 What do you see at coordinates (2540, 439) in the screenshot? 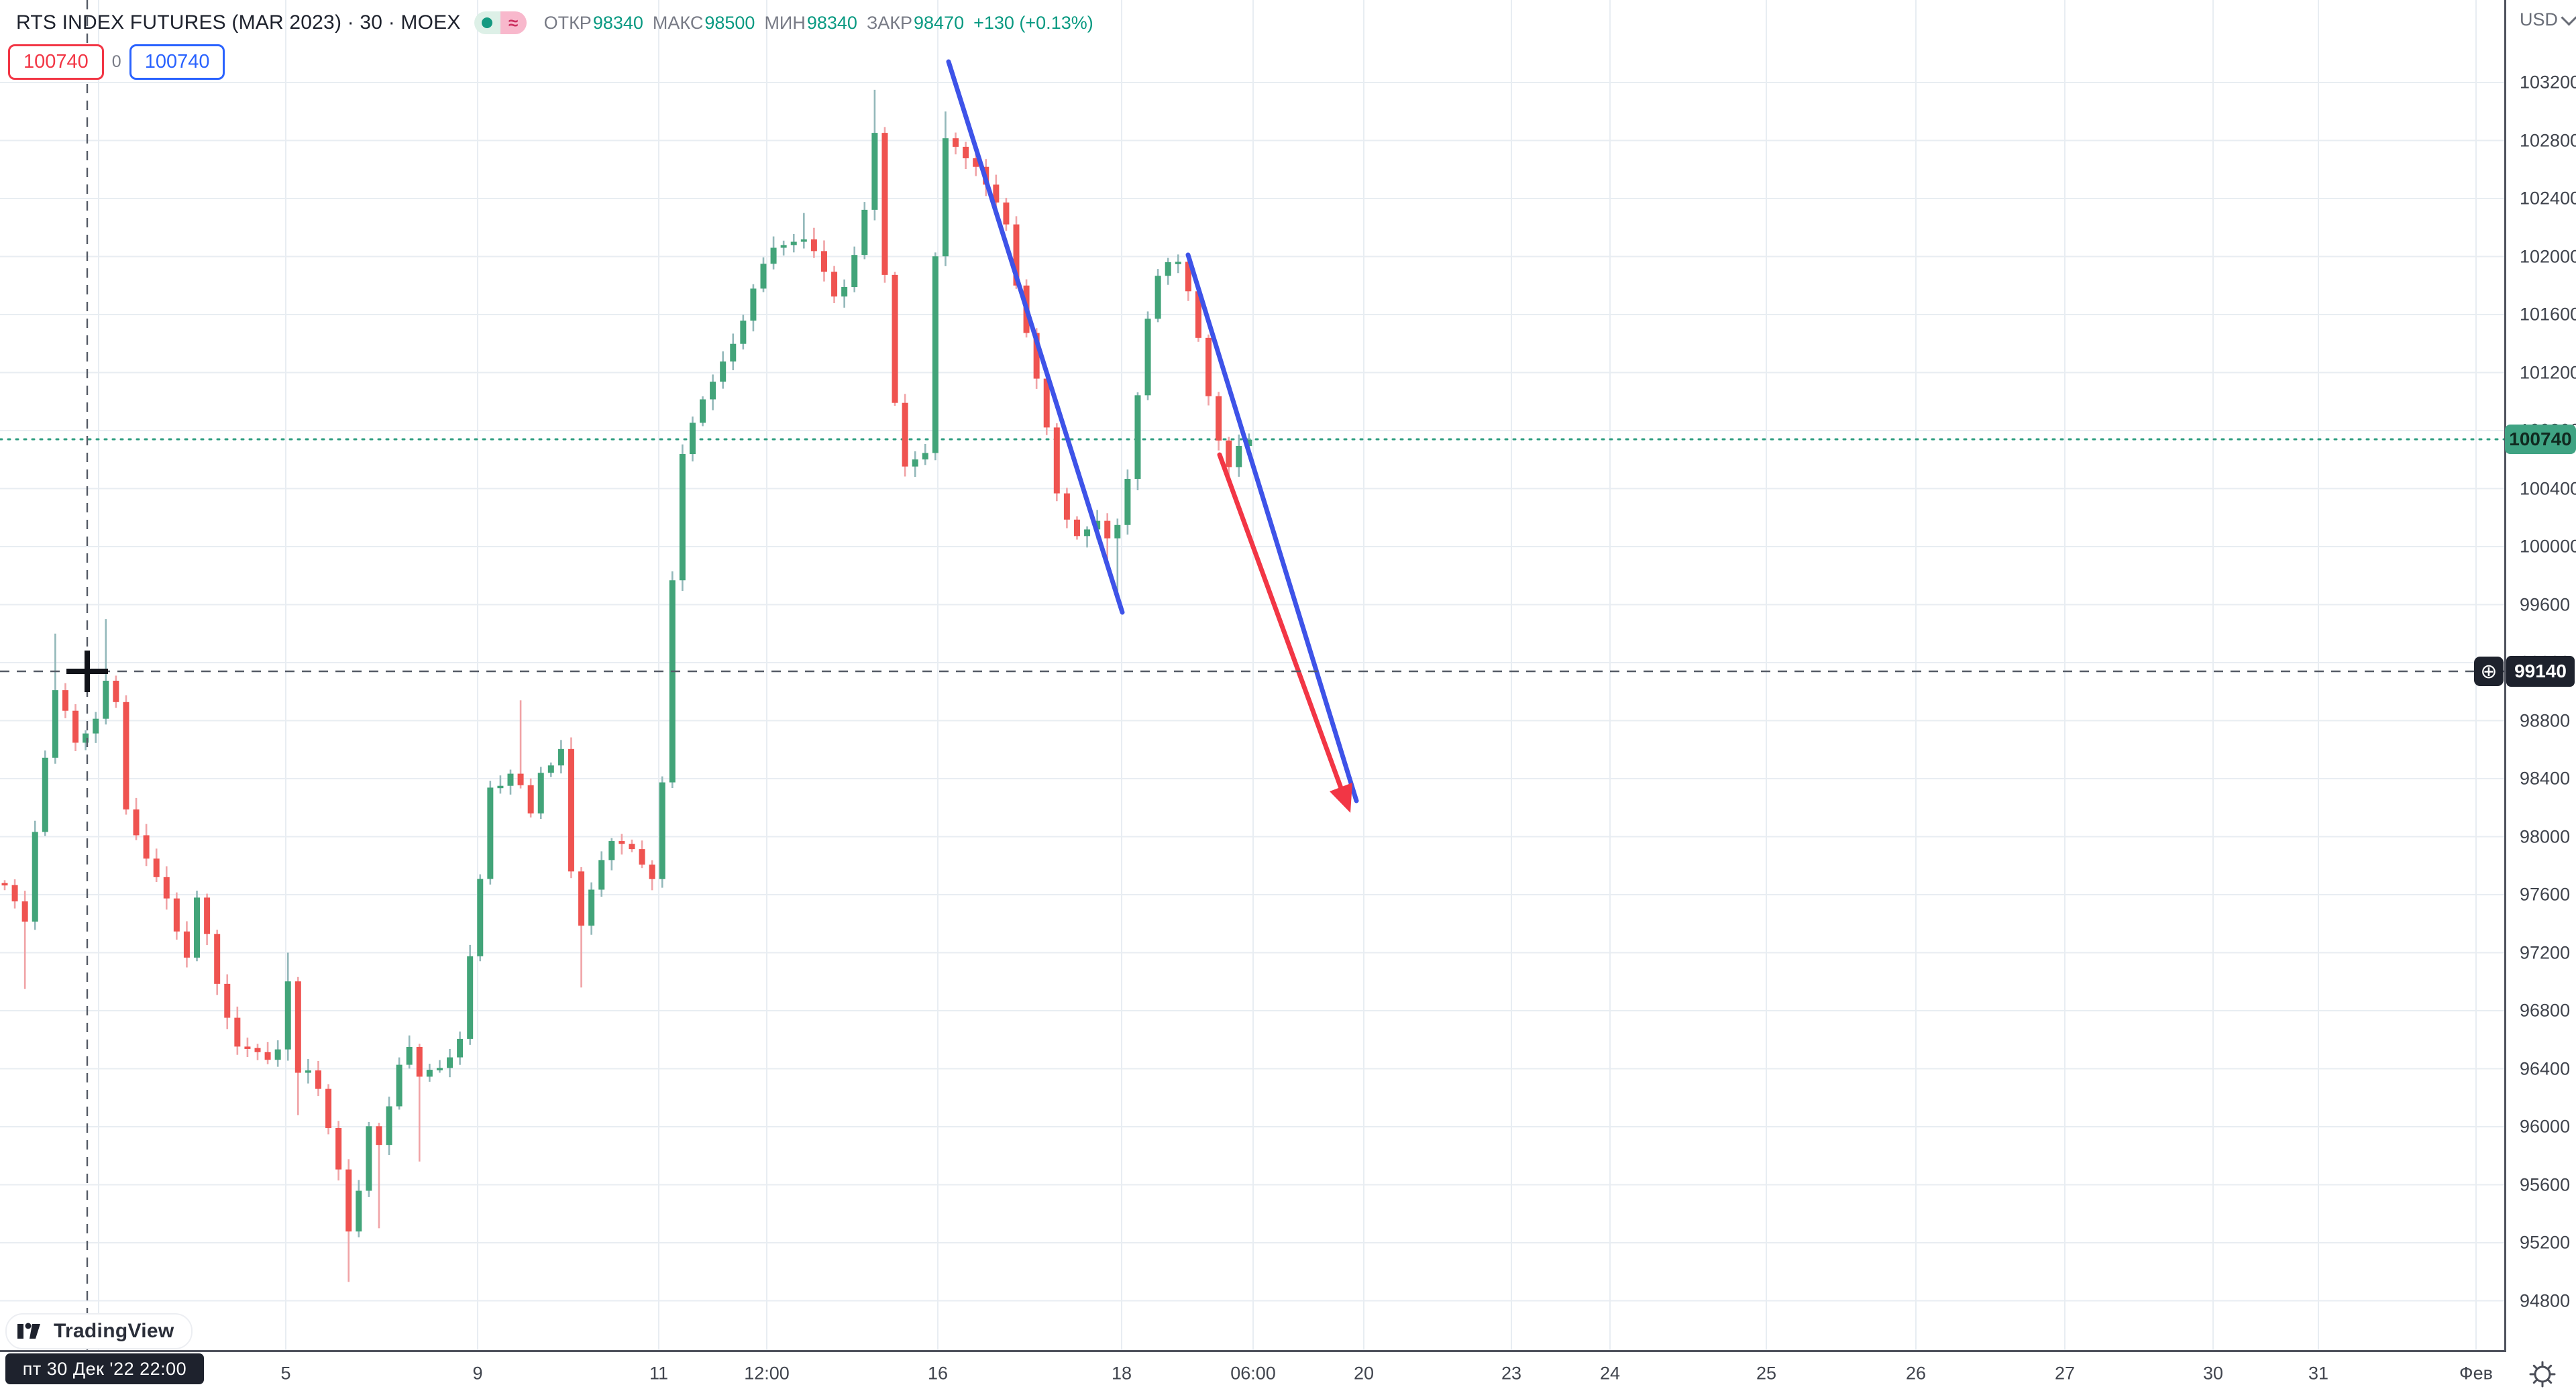
I see `current-price-badge: 100740` at bounding box center [2540, 439].